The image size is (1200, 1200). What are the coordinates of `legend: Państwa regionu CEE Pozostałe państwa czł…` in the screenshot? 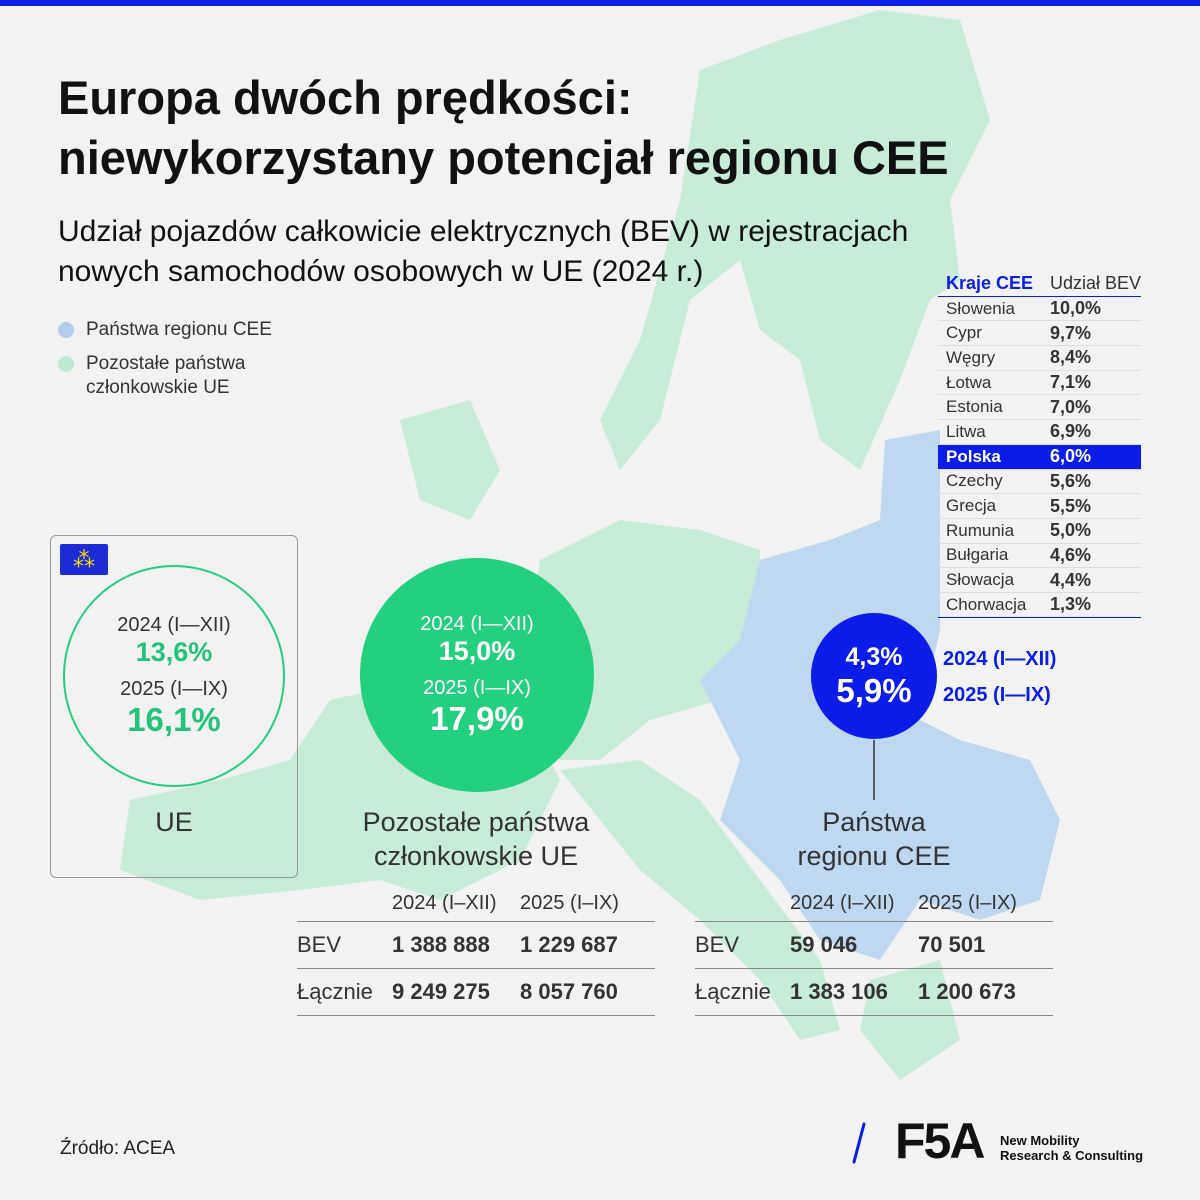 It's located at (165, 364).